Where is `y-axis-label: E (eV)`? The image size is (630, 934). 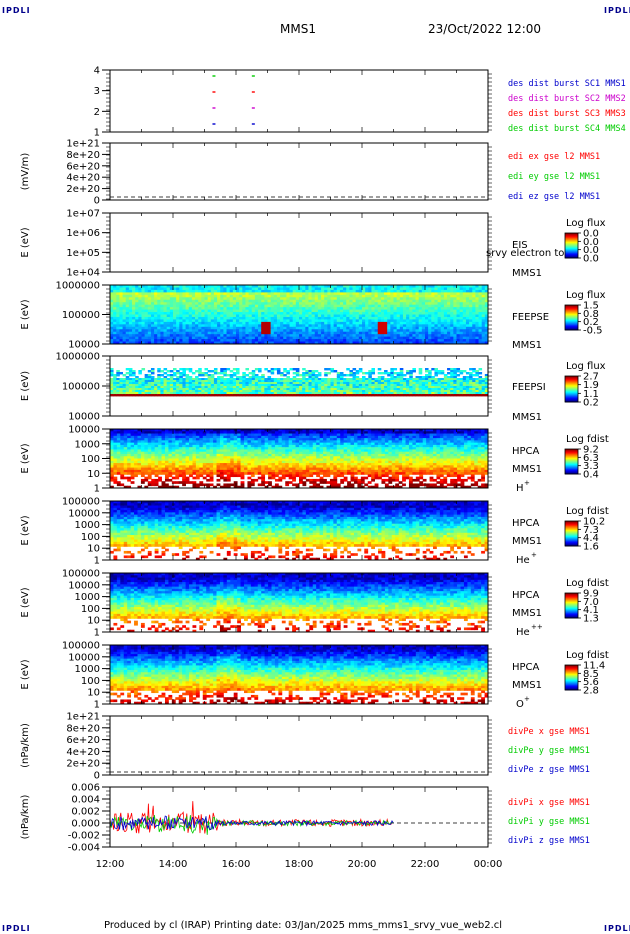
y-axis-label: E (eV) is located at coordinates (25, 530).